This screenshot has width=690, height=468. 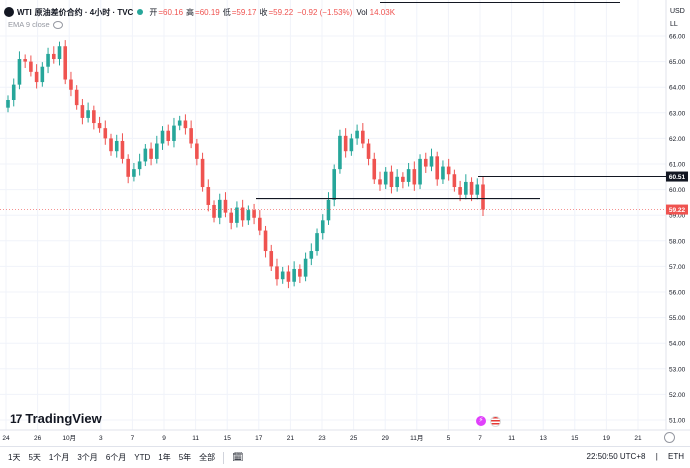 I want to click on symbol-name: WTI, so click(x=24, y=12).